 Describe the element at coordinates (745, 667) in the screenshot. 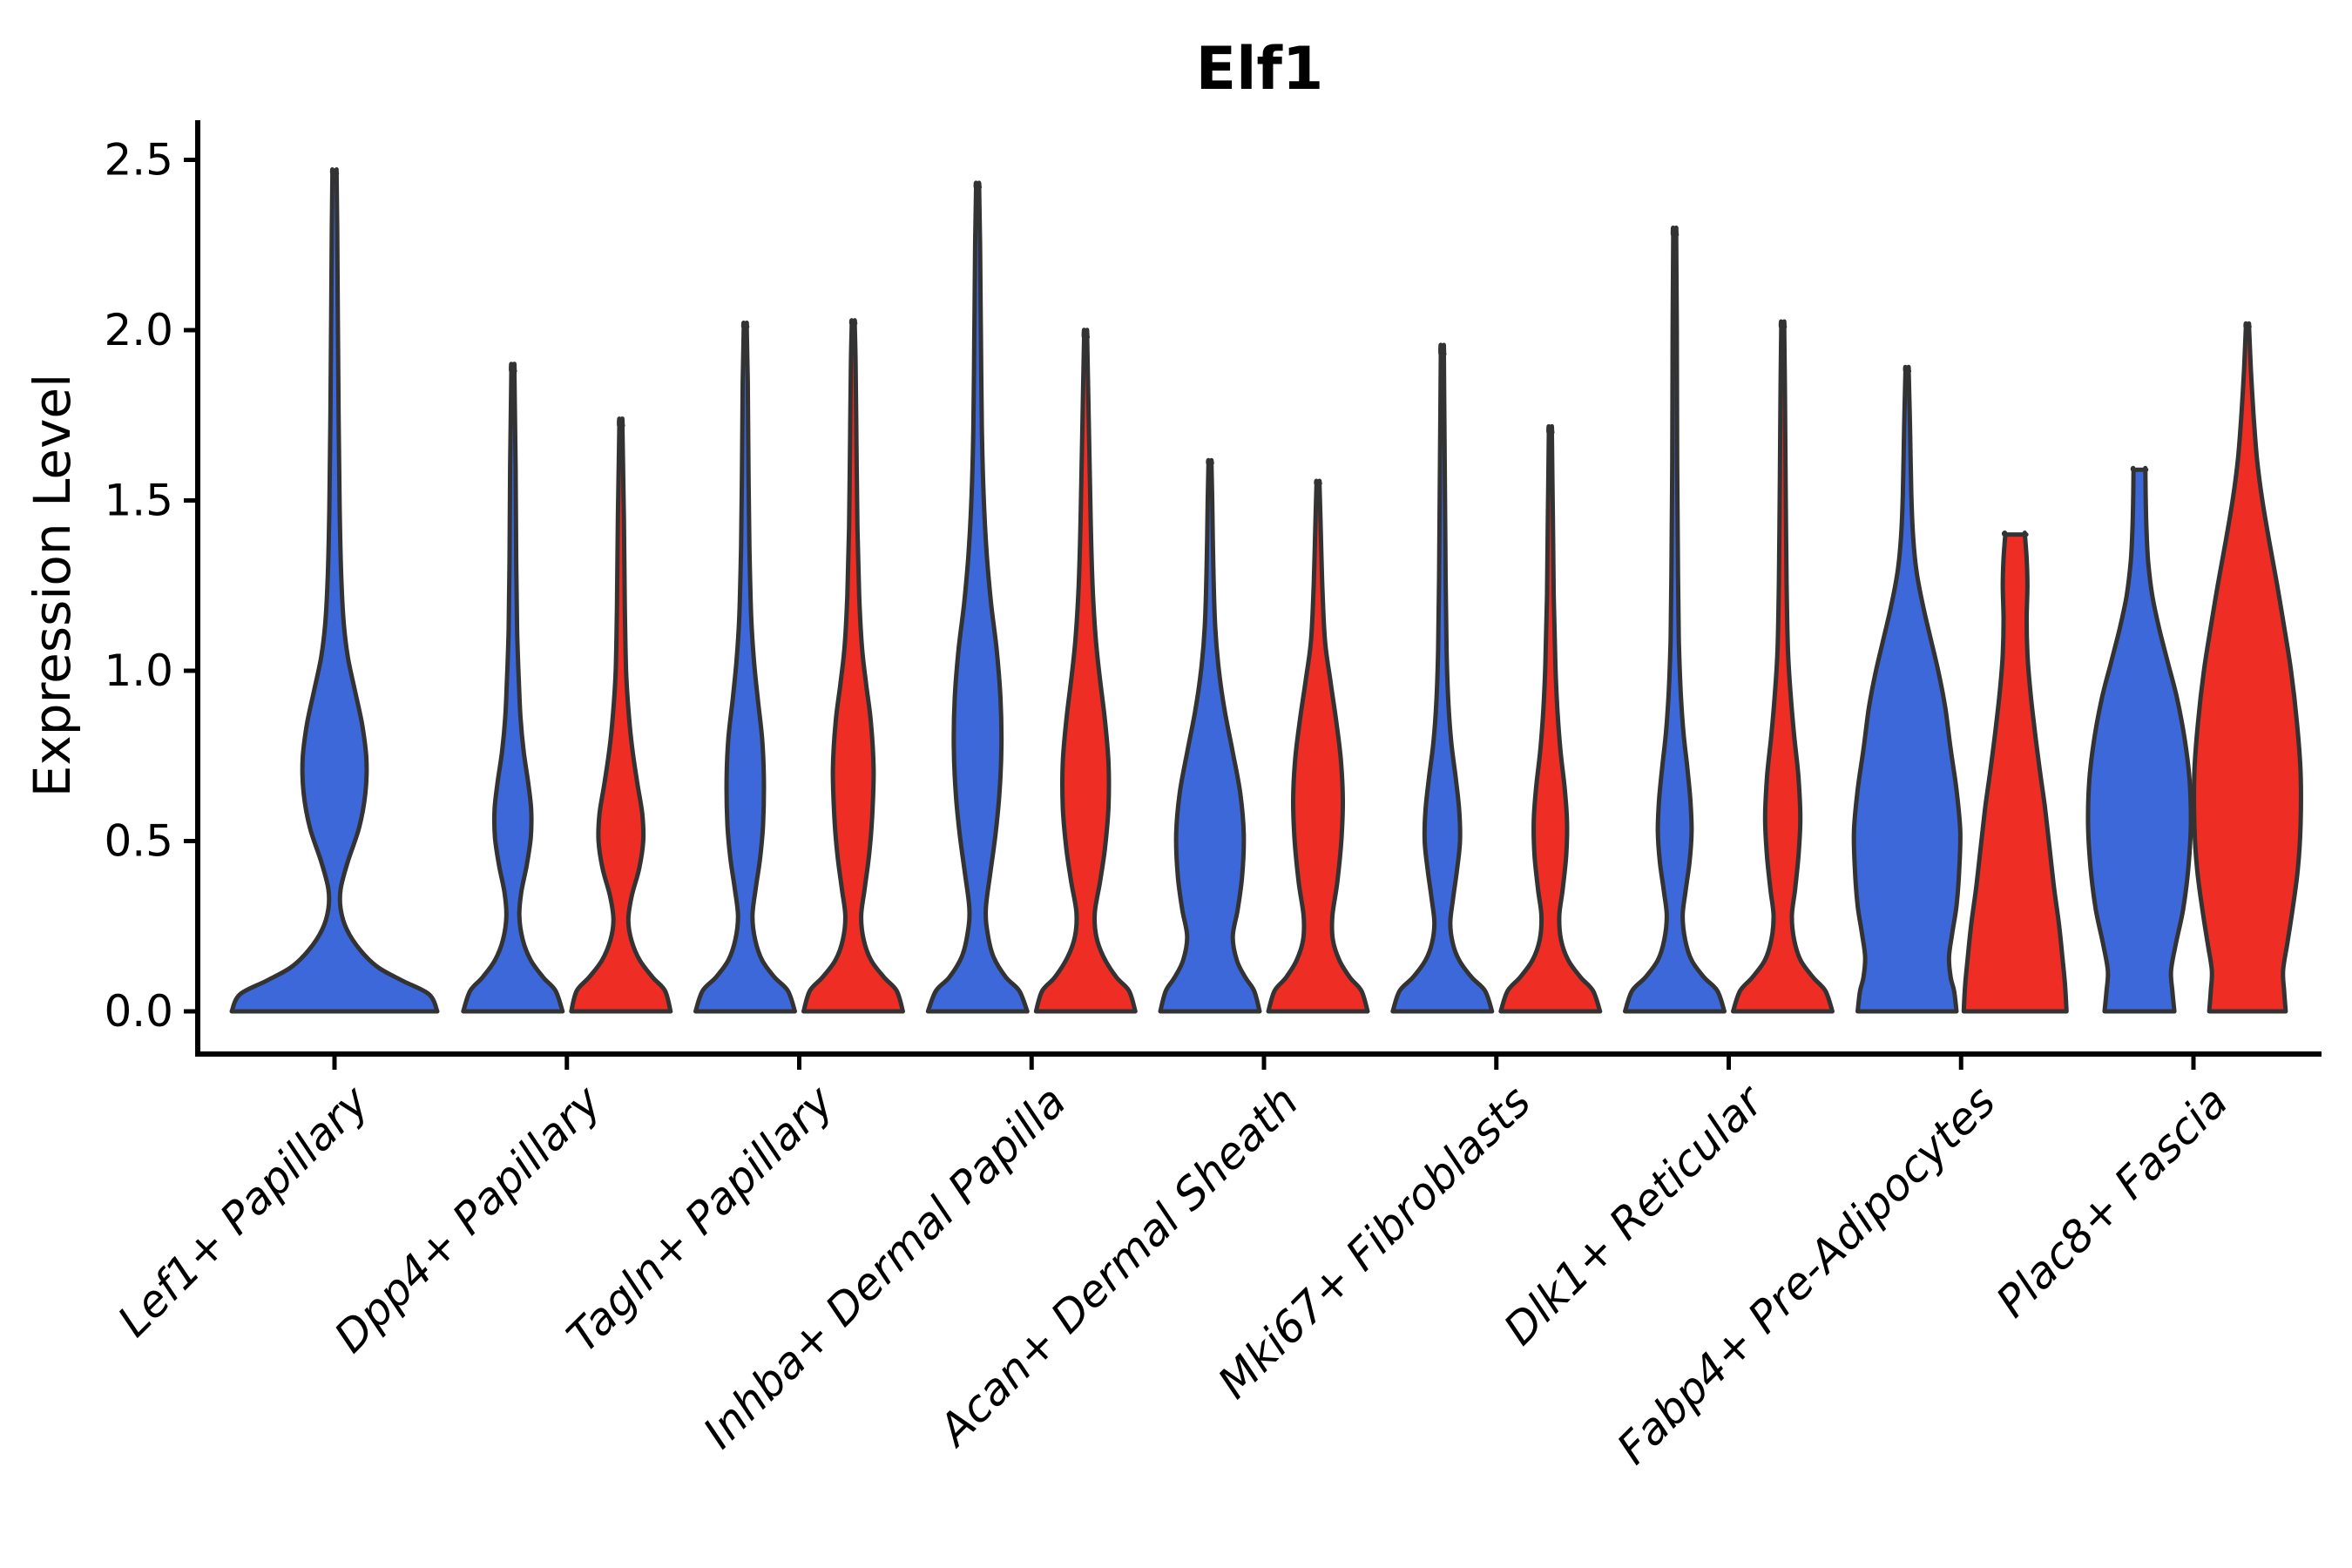

I see `violin-2-blue` at that location.